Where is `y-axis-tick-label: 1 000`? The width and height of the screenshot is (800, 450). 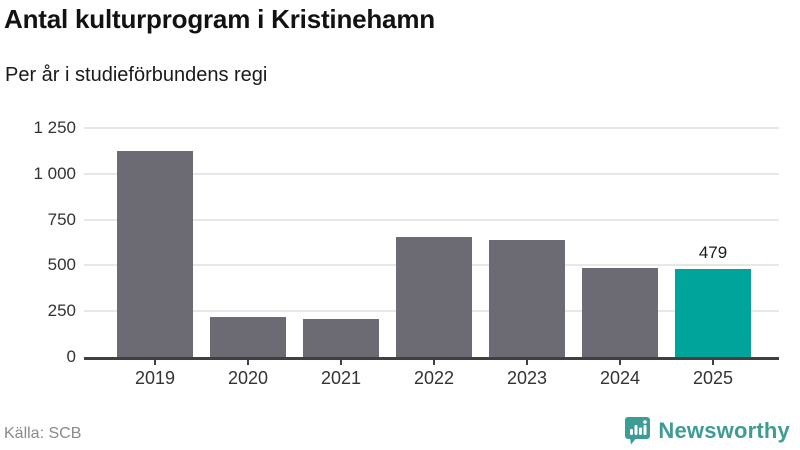
y-axis-tick-label: 1 000 is located at coordinates (54, 173).